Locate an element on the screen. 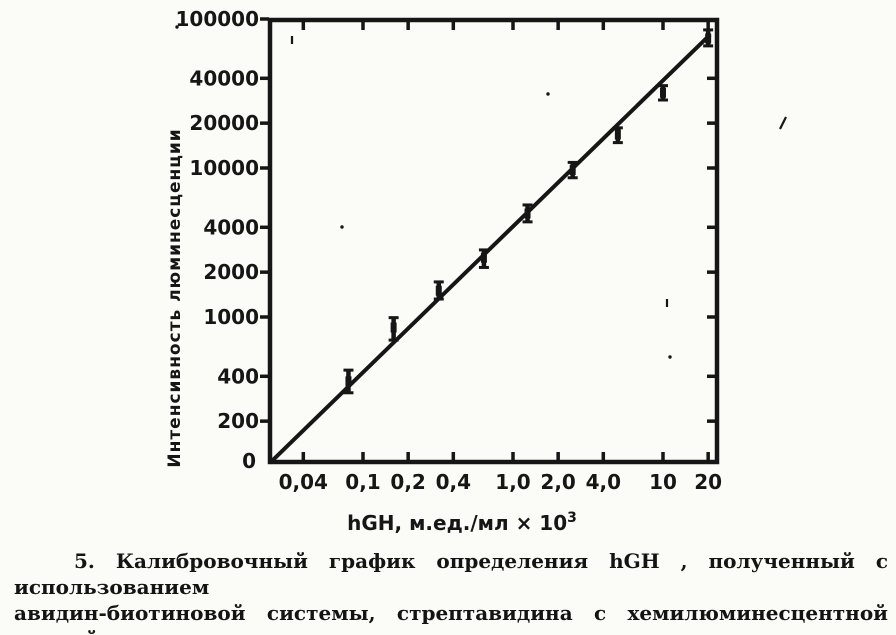 Image resolution: width=896 pixels, height=635 pixels. x-axis-title: hGH, м.ед./мл × 103 is located at coordinates (462, 522).